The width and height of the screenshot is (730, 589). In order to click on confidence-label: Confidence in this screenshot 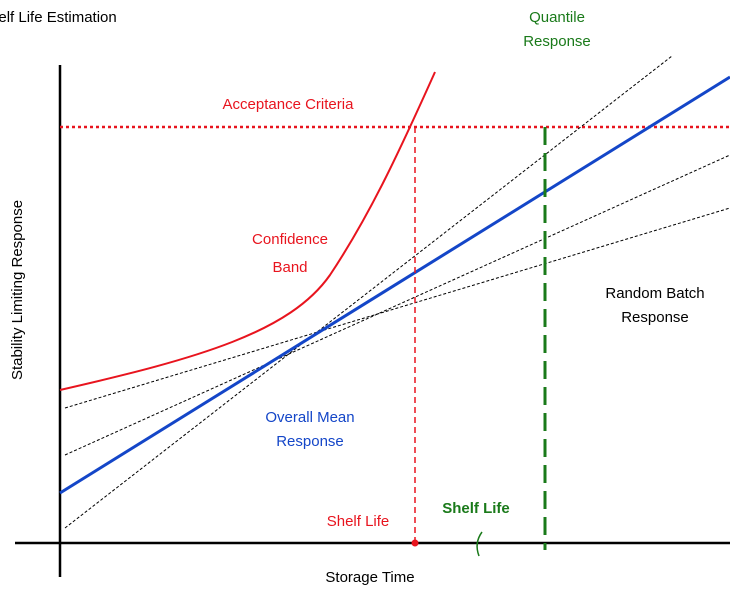, I will do `click(290, 239)`.